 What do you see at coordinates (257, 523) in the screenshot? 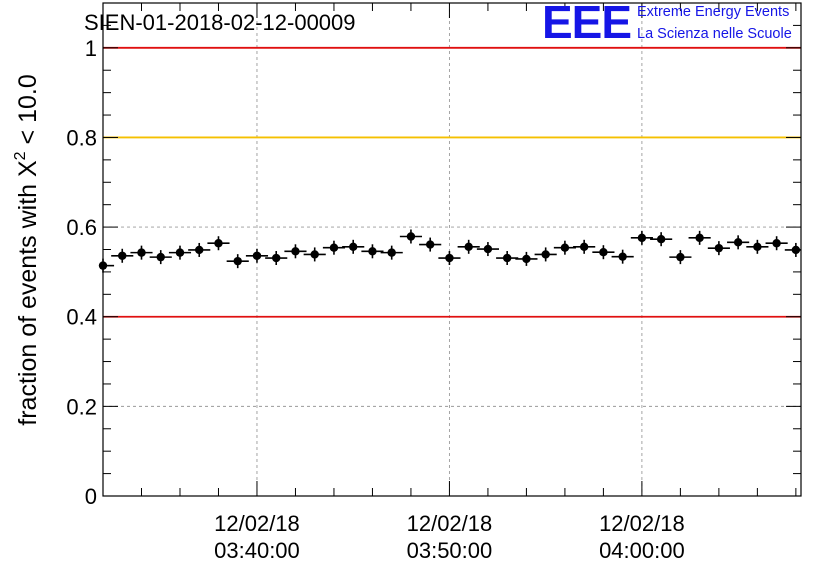
I see `x-tick-label-date-0: 12/02/18` at bounding box center [257, 523].